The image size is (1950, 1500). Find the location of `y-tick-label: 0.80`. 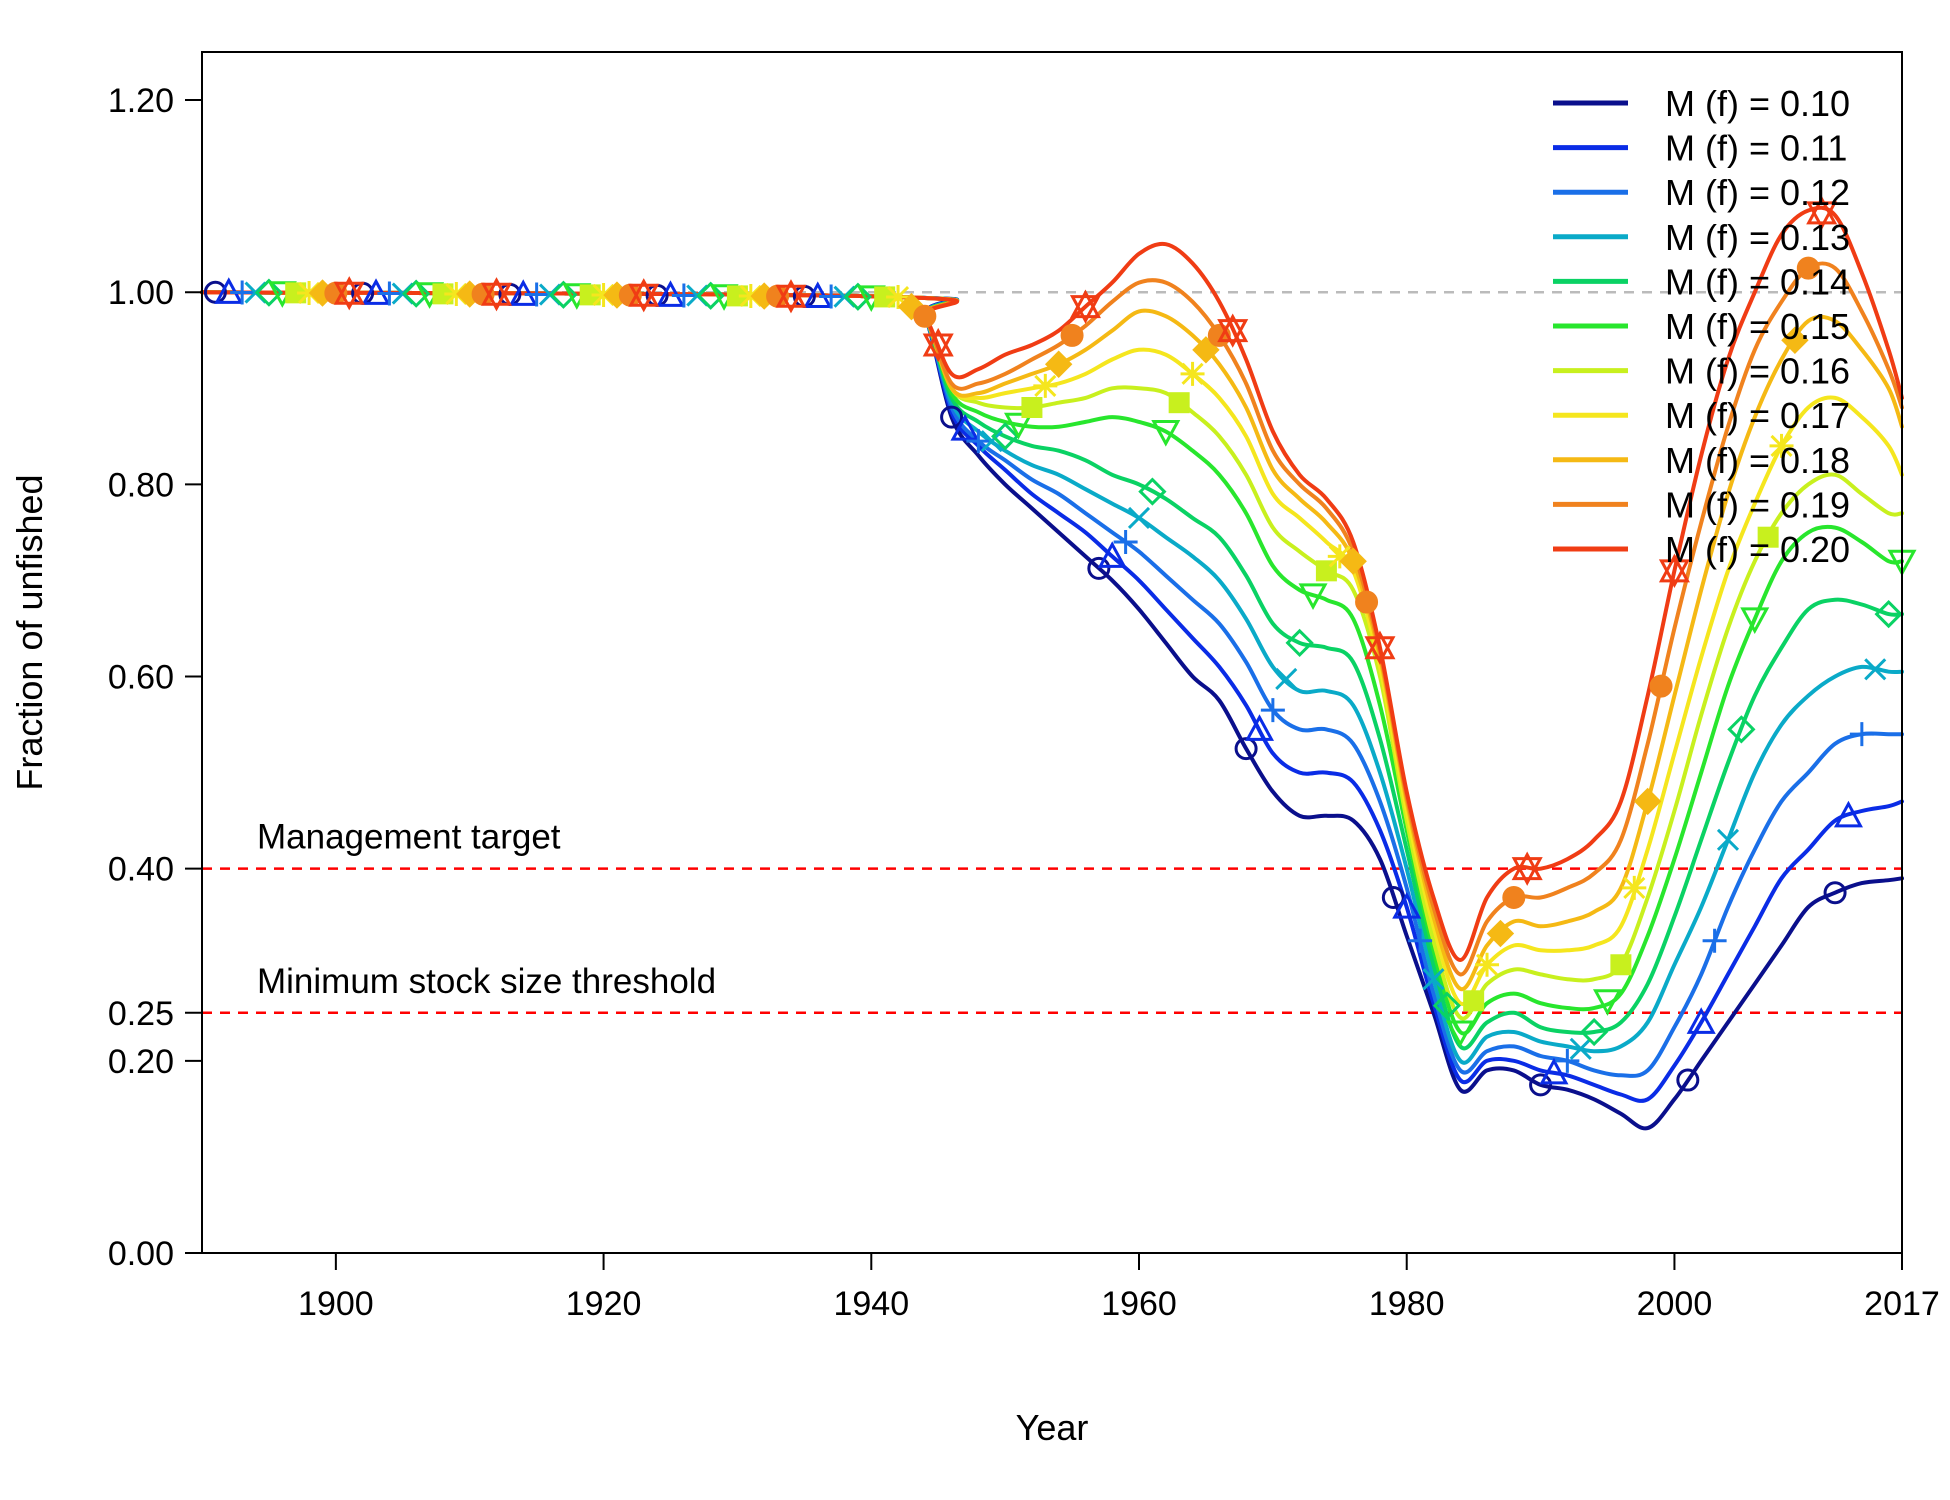

y-tick-label: 0.80 is located at coordinates (141, 485).